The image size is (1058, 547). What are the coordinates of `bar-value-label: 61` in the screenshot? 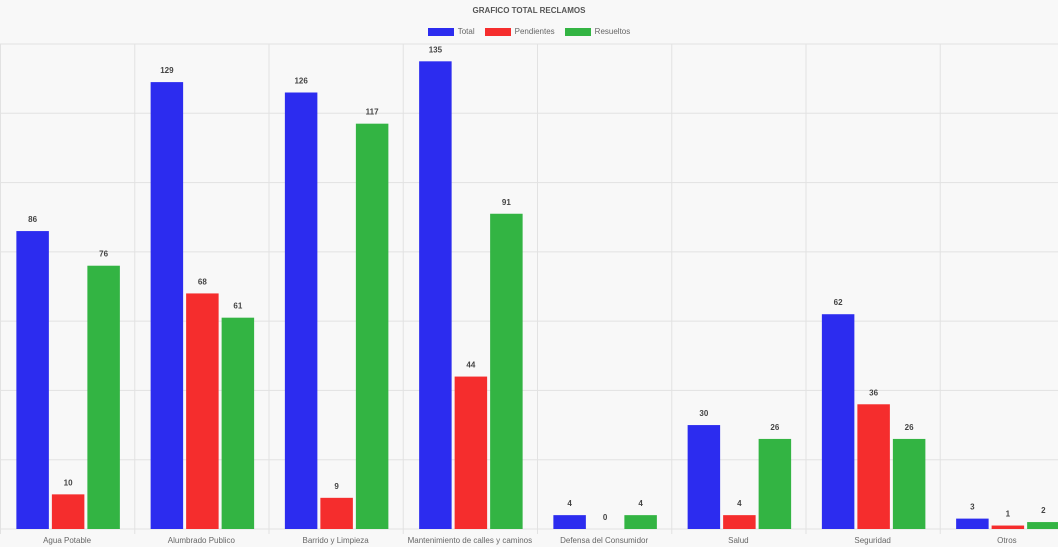 It's located at (237, 306).